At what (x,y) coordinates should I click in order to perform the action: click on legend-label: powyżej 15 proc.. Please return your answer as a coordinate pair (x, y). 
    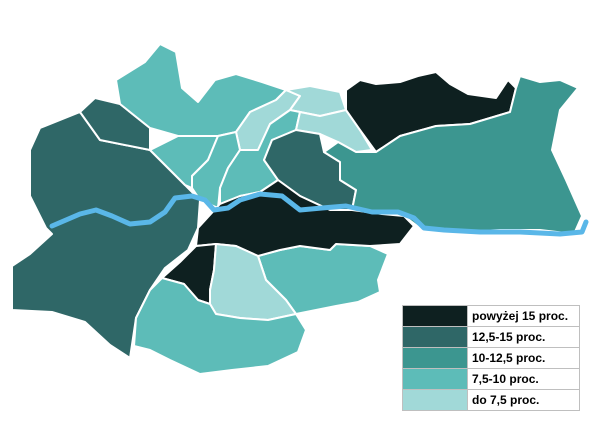
    Looking at the image, I should click on (520, 316).